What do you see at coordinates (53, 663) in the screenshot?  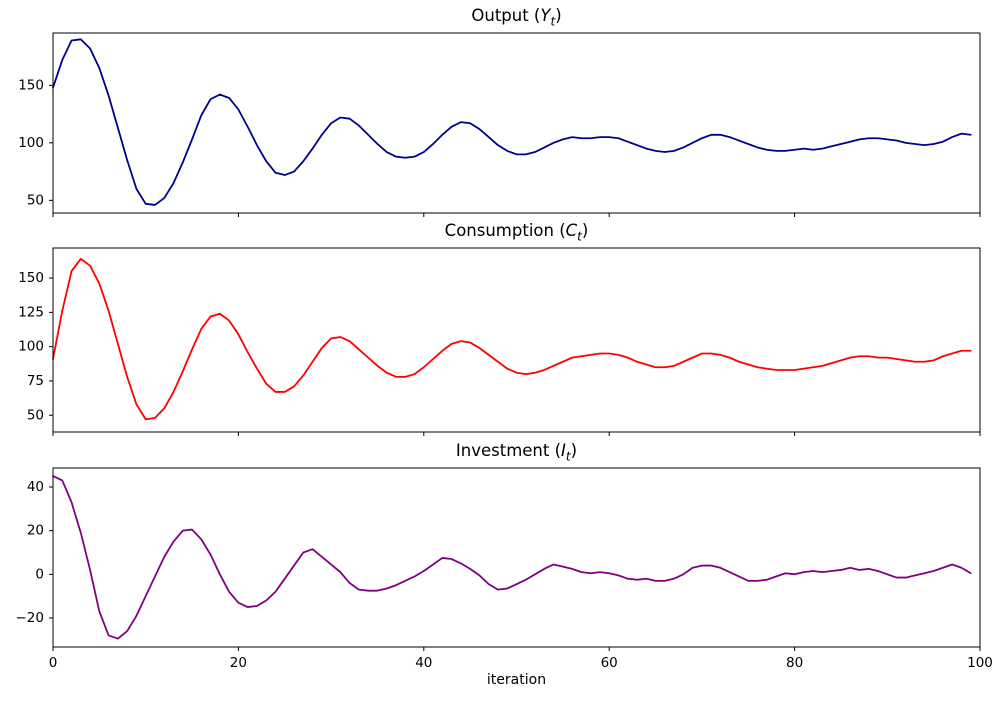 I see `investment-x-tick-label: 0` at bounding box center [53, 663].